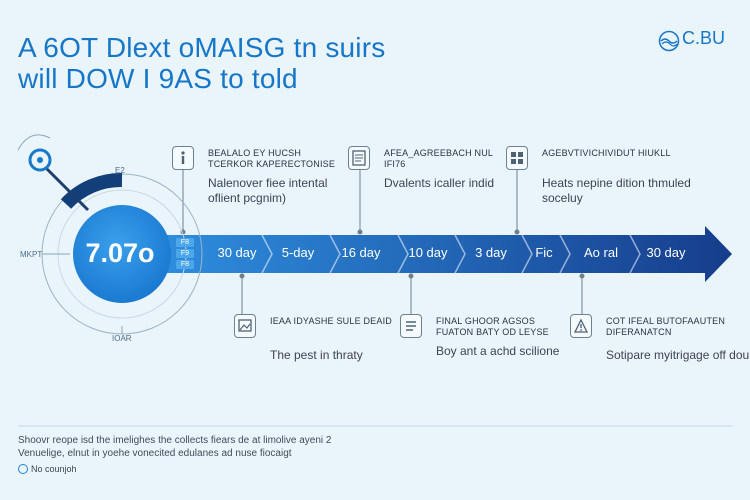  Describe the element at coordinates (298, 252) in the screenshot. I see `segment-label: 5-day` at that location.